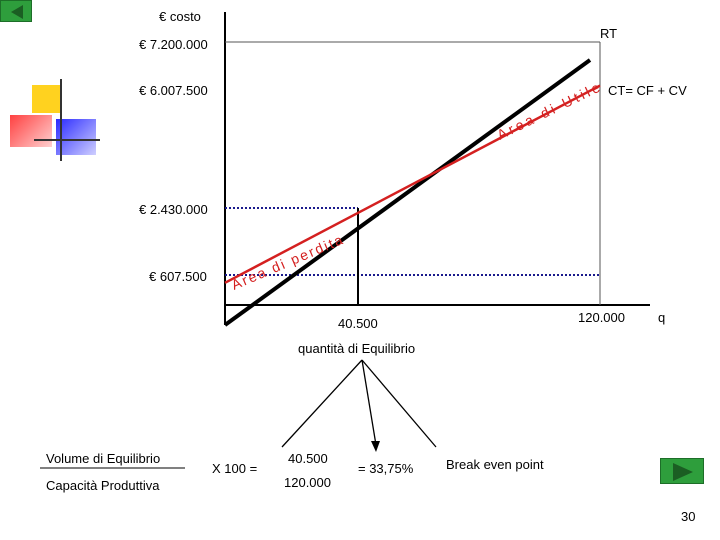  Describe the element at coordinates (357, 348) in the screenshot. I see `equilibrium-caption: quantità di Equilibrio` at that location.